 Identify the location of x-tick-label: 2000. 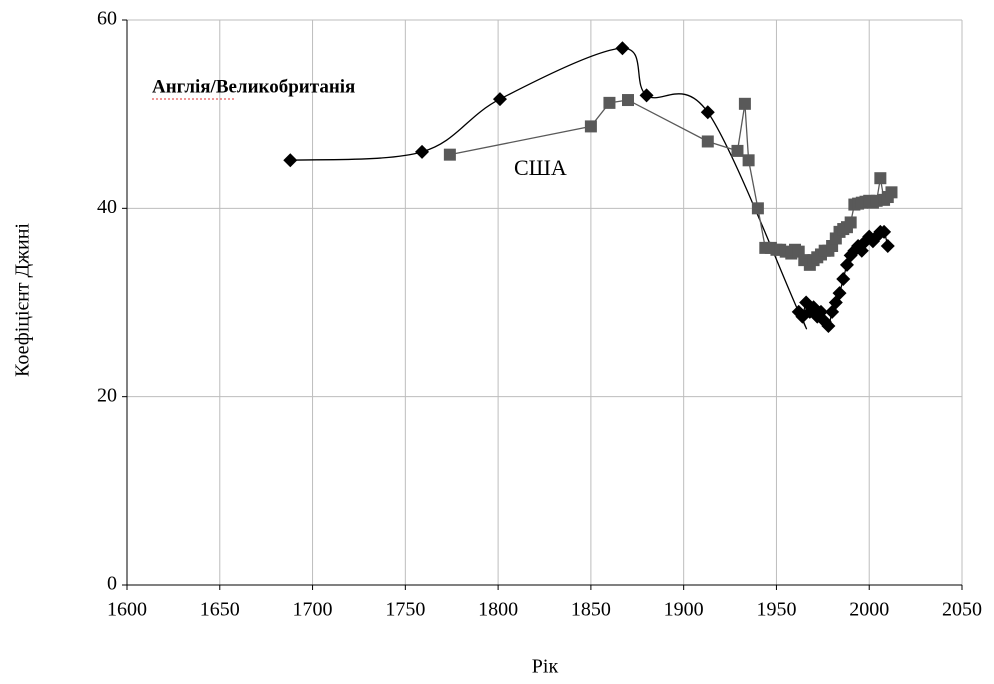
(869, 610).